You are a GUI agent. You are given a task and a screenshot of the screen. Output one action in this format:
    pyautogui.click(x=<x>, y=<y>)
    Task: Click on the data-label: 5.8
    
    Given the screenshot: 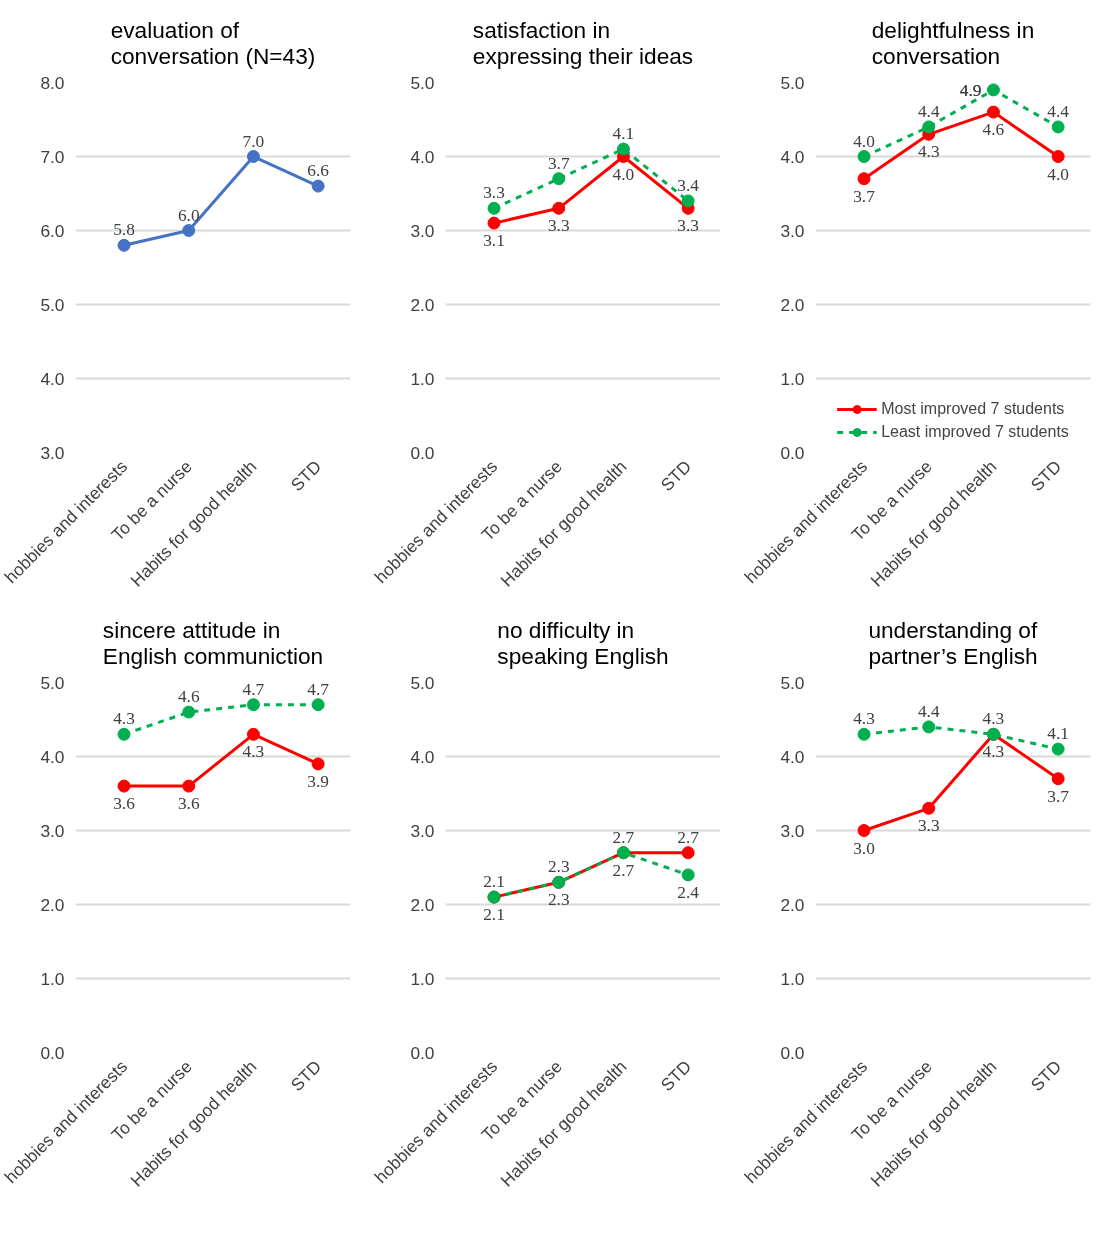 What is the action you would take?
    pyautogui.click(x=124, y=230)
    